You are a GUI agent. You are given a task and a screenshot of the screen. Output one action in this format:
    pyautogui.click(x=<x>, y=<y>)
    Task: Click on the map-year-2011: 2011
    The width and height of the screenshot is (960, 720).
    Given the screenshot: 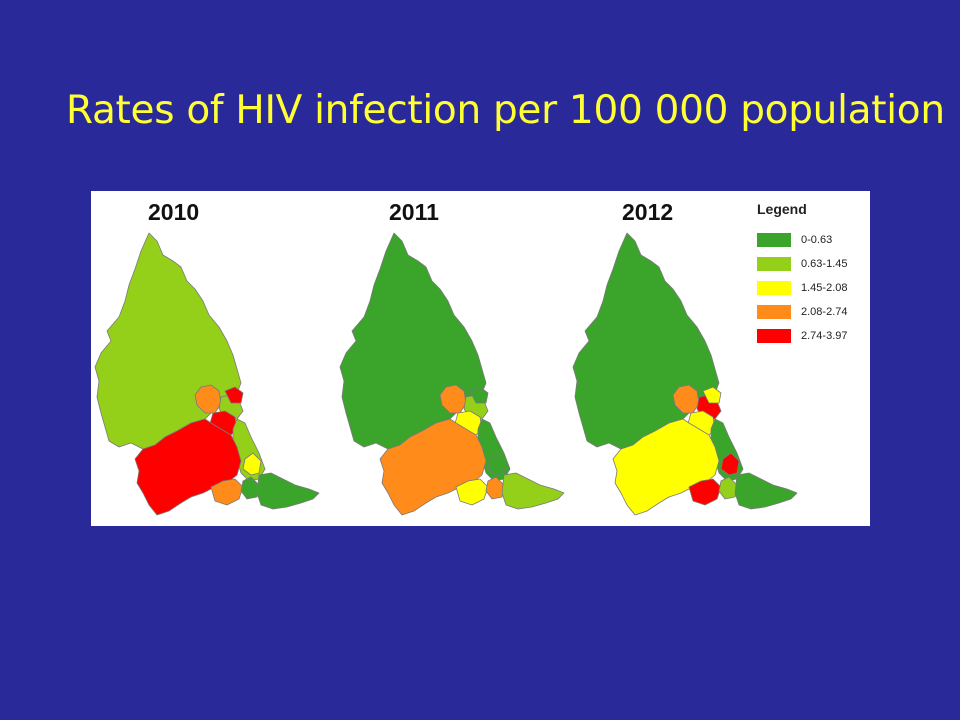 What is the action you would take?
    pyautogui.click(x=414, y=212)
    